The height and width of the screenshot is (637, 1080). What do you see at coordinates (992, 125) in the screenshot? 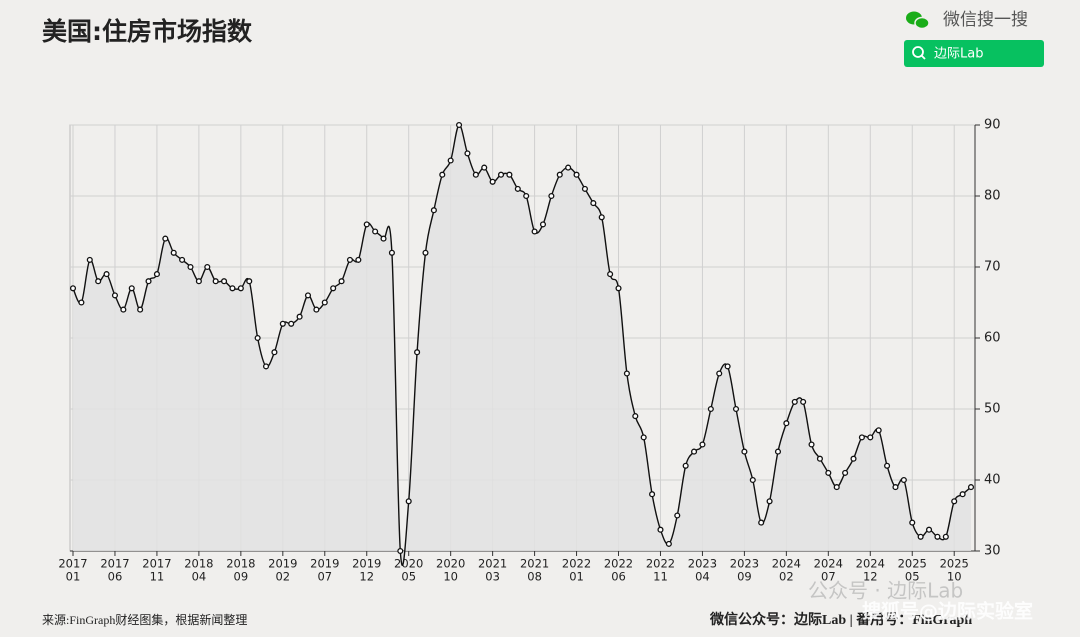
I see `y-tick-label: 90` at bounding box center [992, 125].